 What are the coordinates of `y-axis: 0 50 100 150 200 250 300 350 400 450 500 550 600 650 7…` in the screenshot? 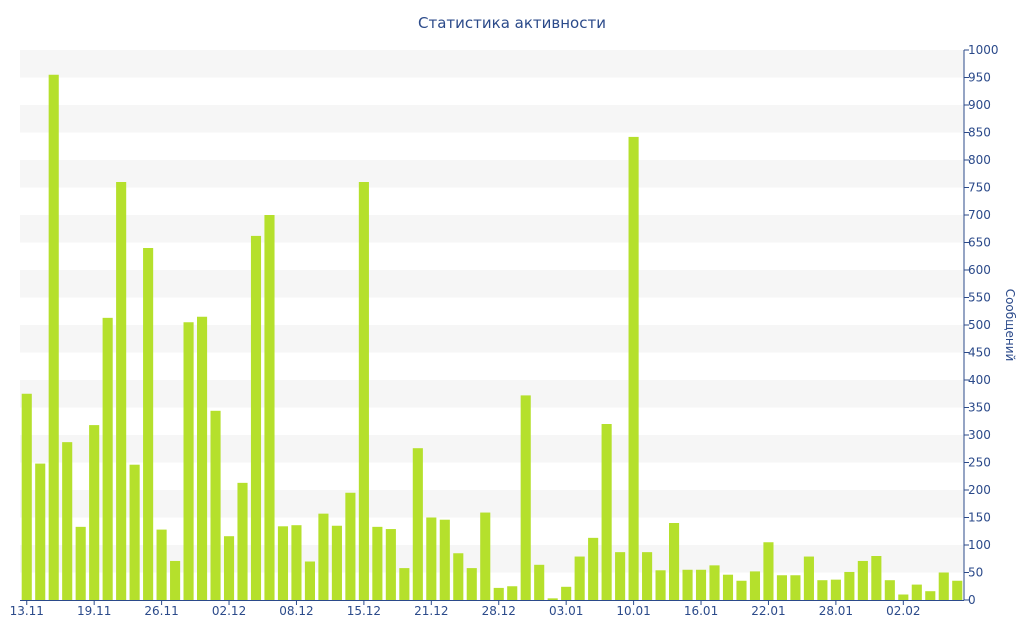 It's located at (981, 325).